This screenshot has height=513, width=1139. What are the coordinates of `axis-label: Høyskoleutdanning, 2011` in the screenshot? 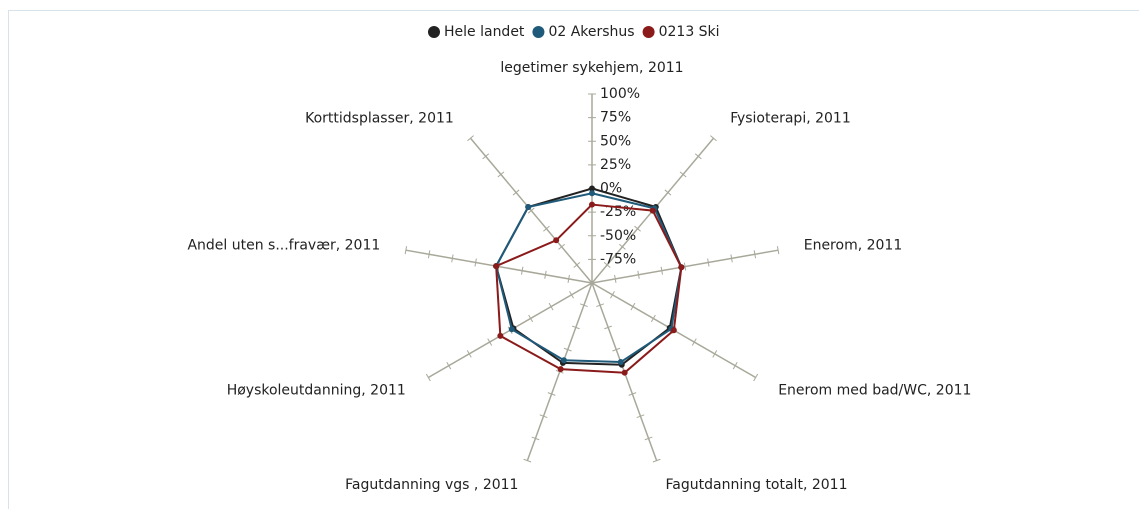 It's located at (316, 391).